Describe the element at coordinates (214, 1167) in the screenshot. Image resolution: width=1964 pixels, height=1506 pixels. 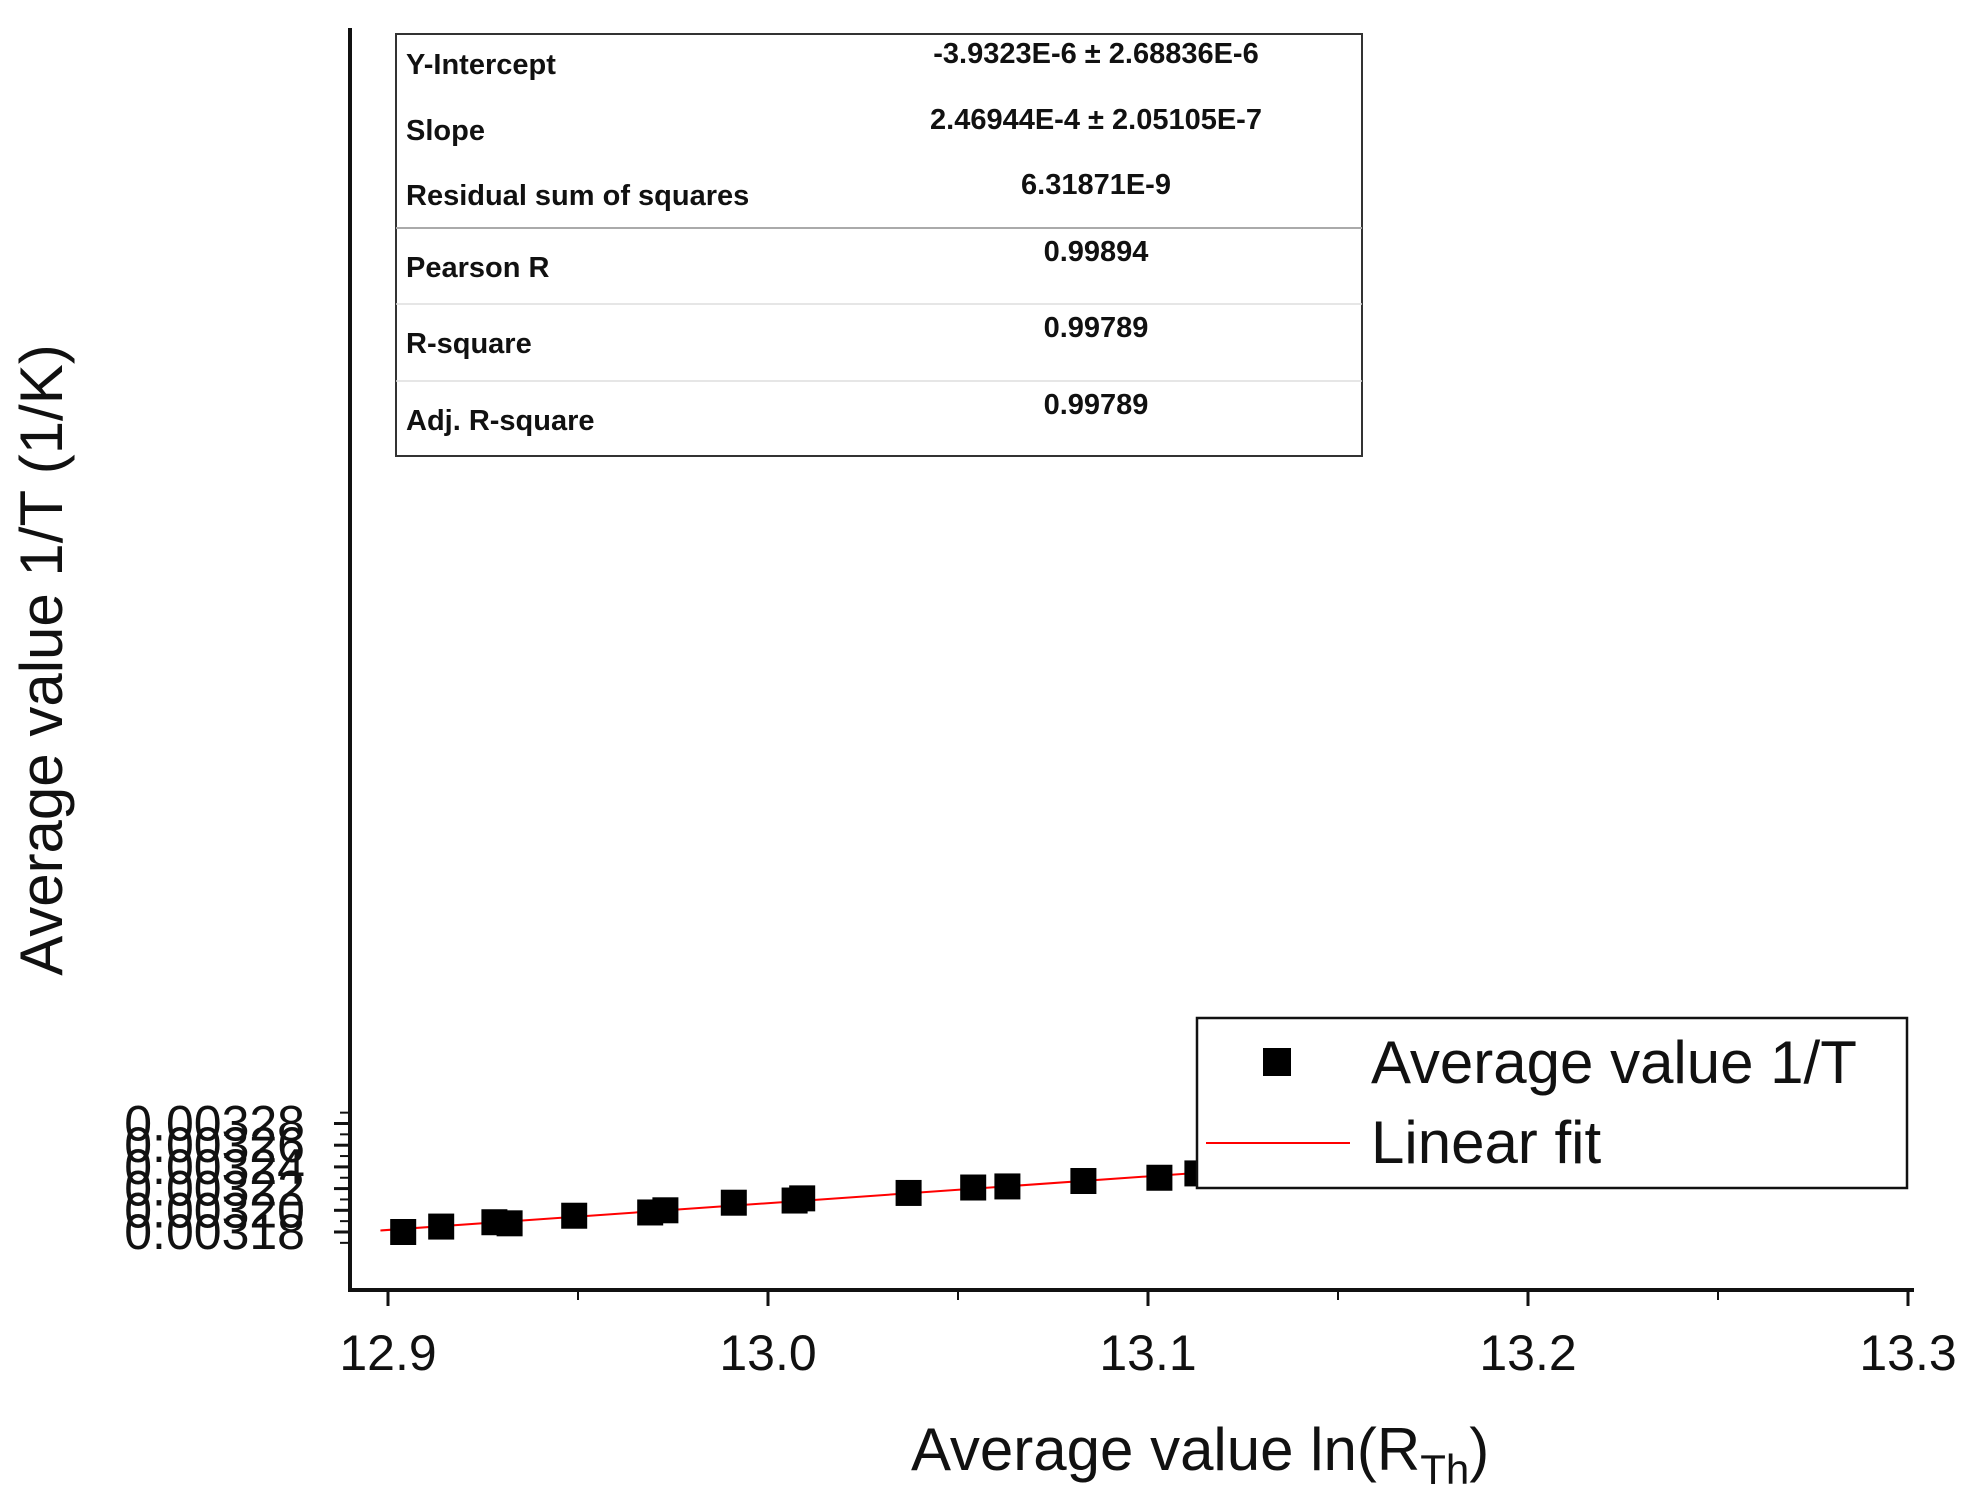
I see `y-tick-label: 0.00324` at that location.